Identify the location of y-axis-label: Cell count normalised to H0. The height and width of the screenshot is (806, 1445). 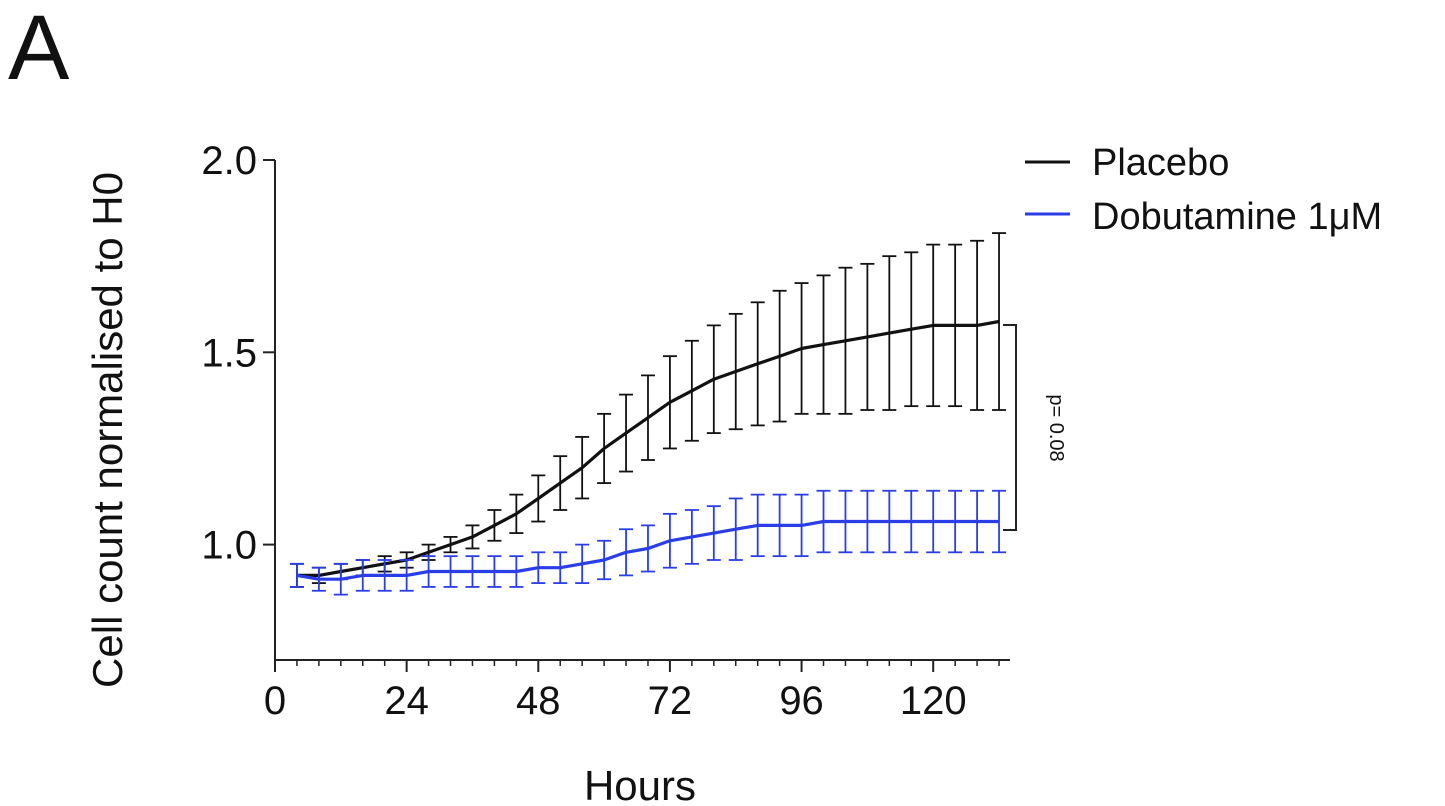
(107, 430).